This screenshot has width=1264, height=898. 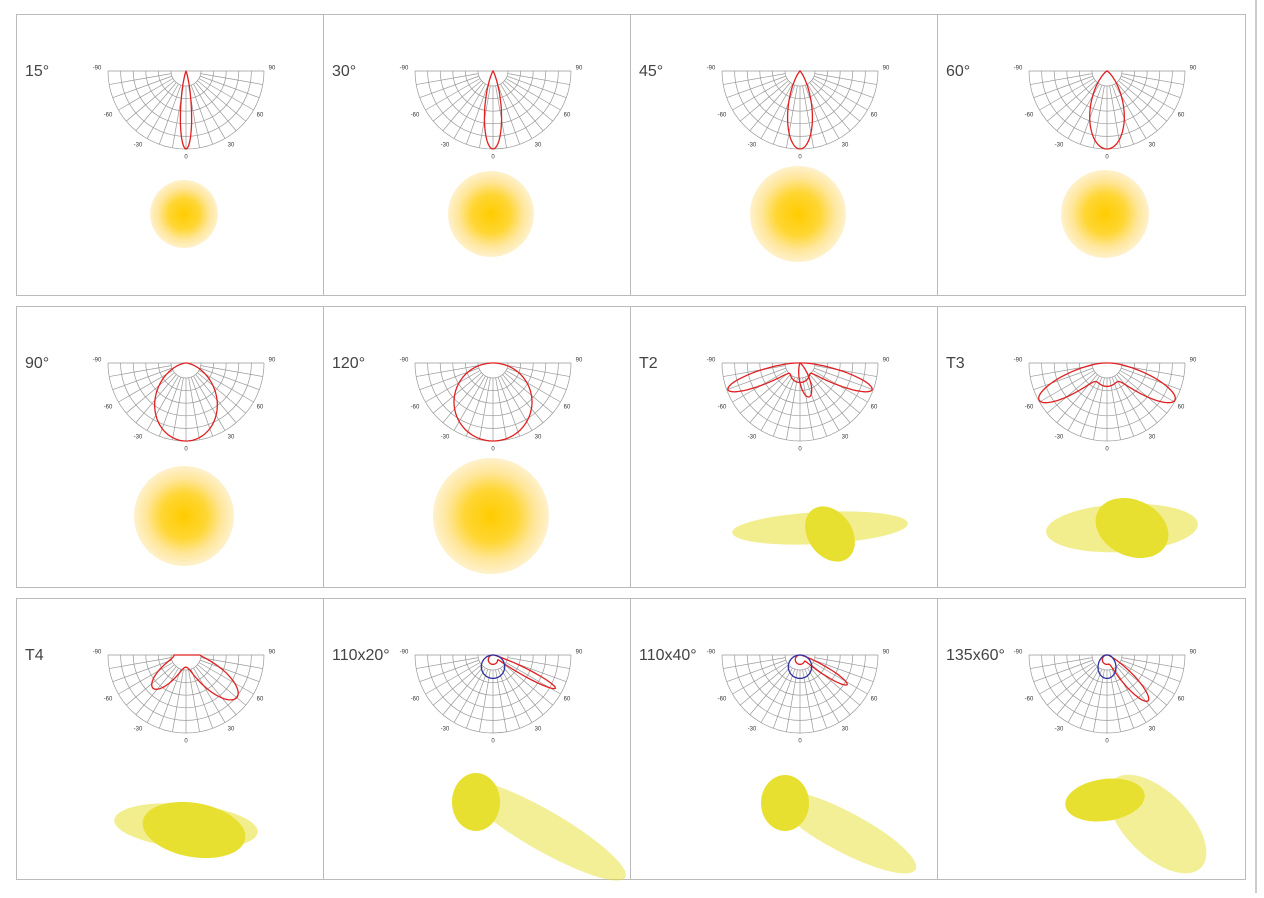 What do you see at coordinates (170, 447) in the screenshot?
I see `cell: 90° -90 -60 -30 0 30 60 90` at bounding box center [170, 447].